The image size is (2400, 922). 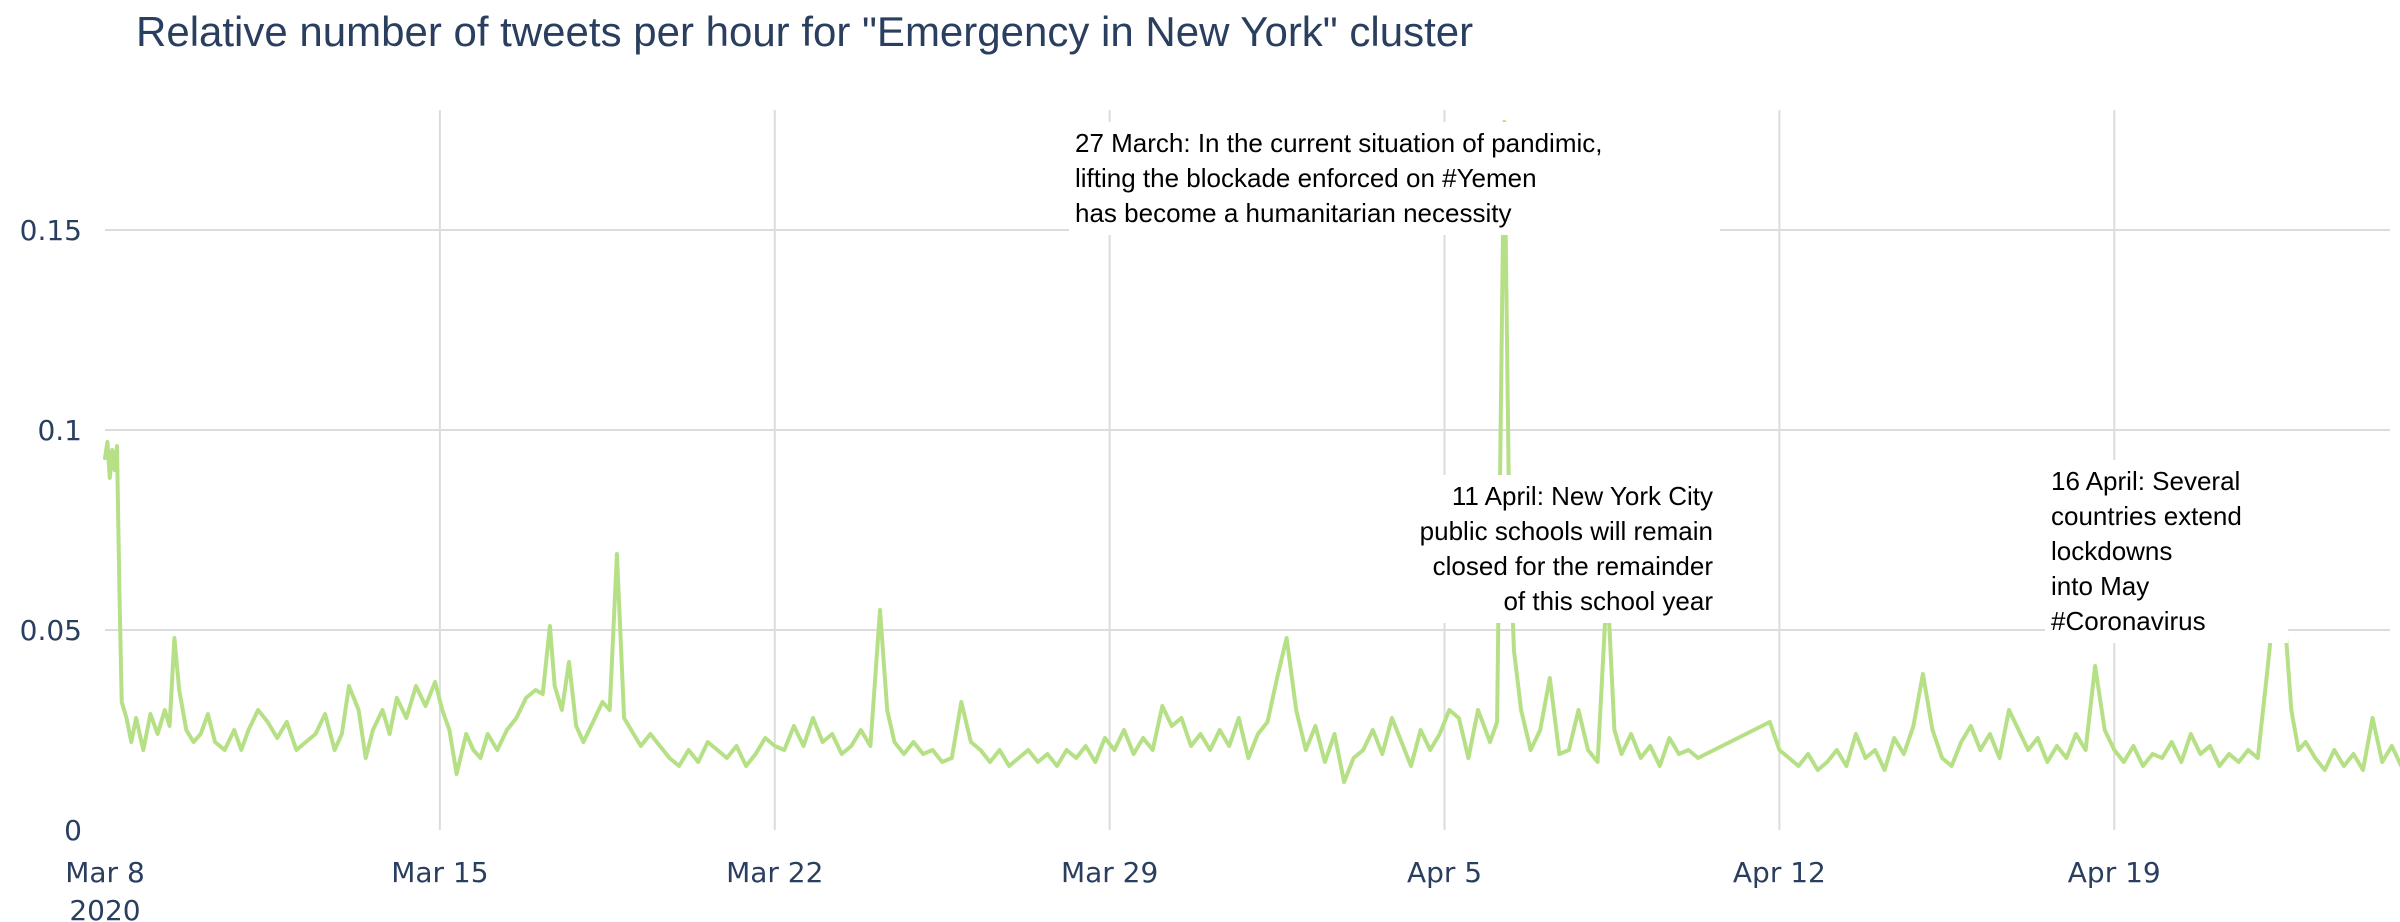 I want to click on annotation-line: closed for the remainder, so click(x=1573, y=566).